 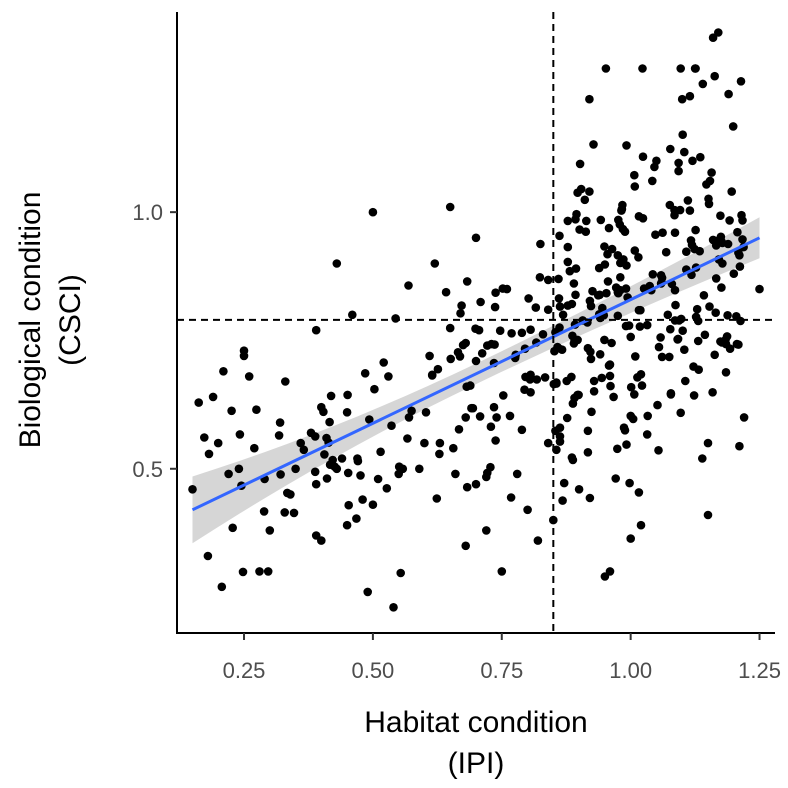 I want to click on x-tick-label: 0.25, so click(x=244, y=670).